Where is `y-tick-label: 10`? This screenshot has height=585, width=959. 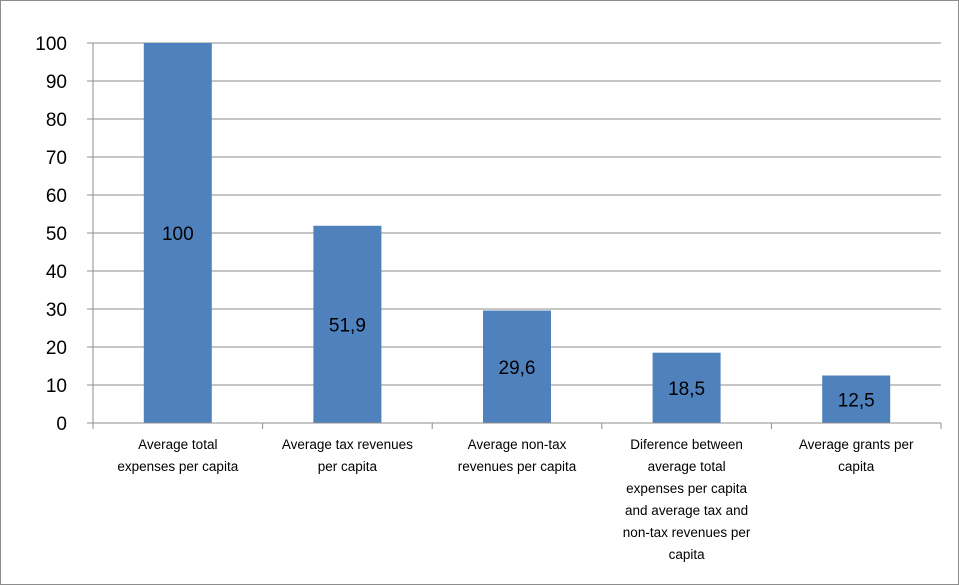 y-tick-label: 10 is located at coordinates (56, 386).